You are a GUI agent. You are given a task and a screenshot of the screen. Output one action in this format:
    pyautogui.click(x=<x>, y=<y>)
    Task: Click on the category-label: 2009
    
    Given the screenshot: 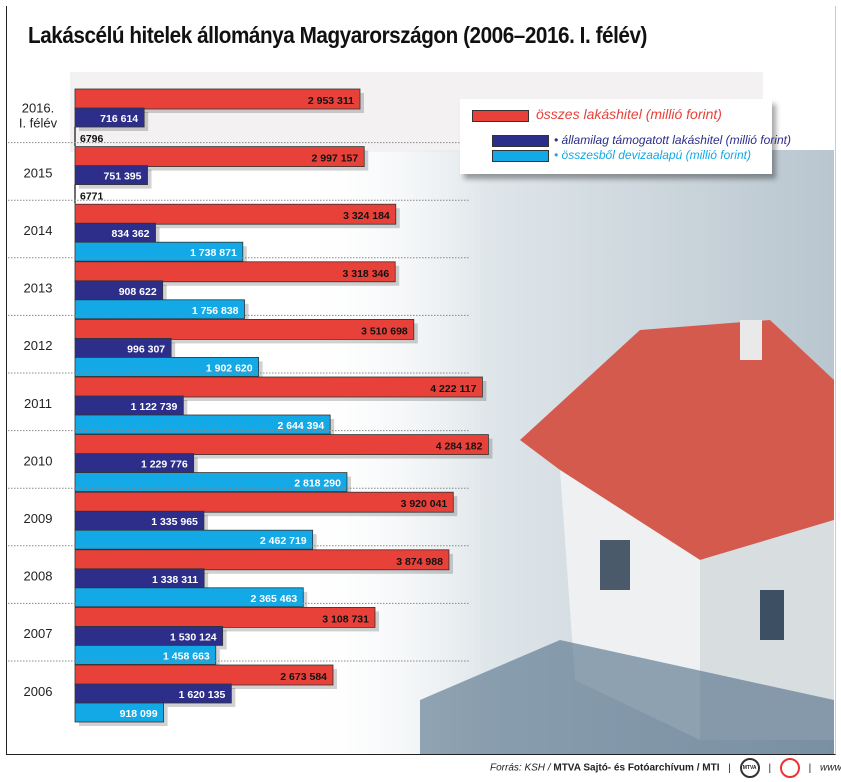 What is the action you would take?
    pyautogui.click(x=38, y=518)
    